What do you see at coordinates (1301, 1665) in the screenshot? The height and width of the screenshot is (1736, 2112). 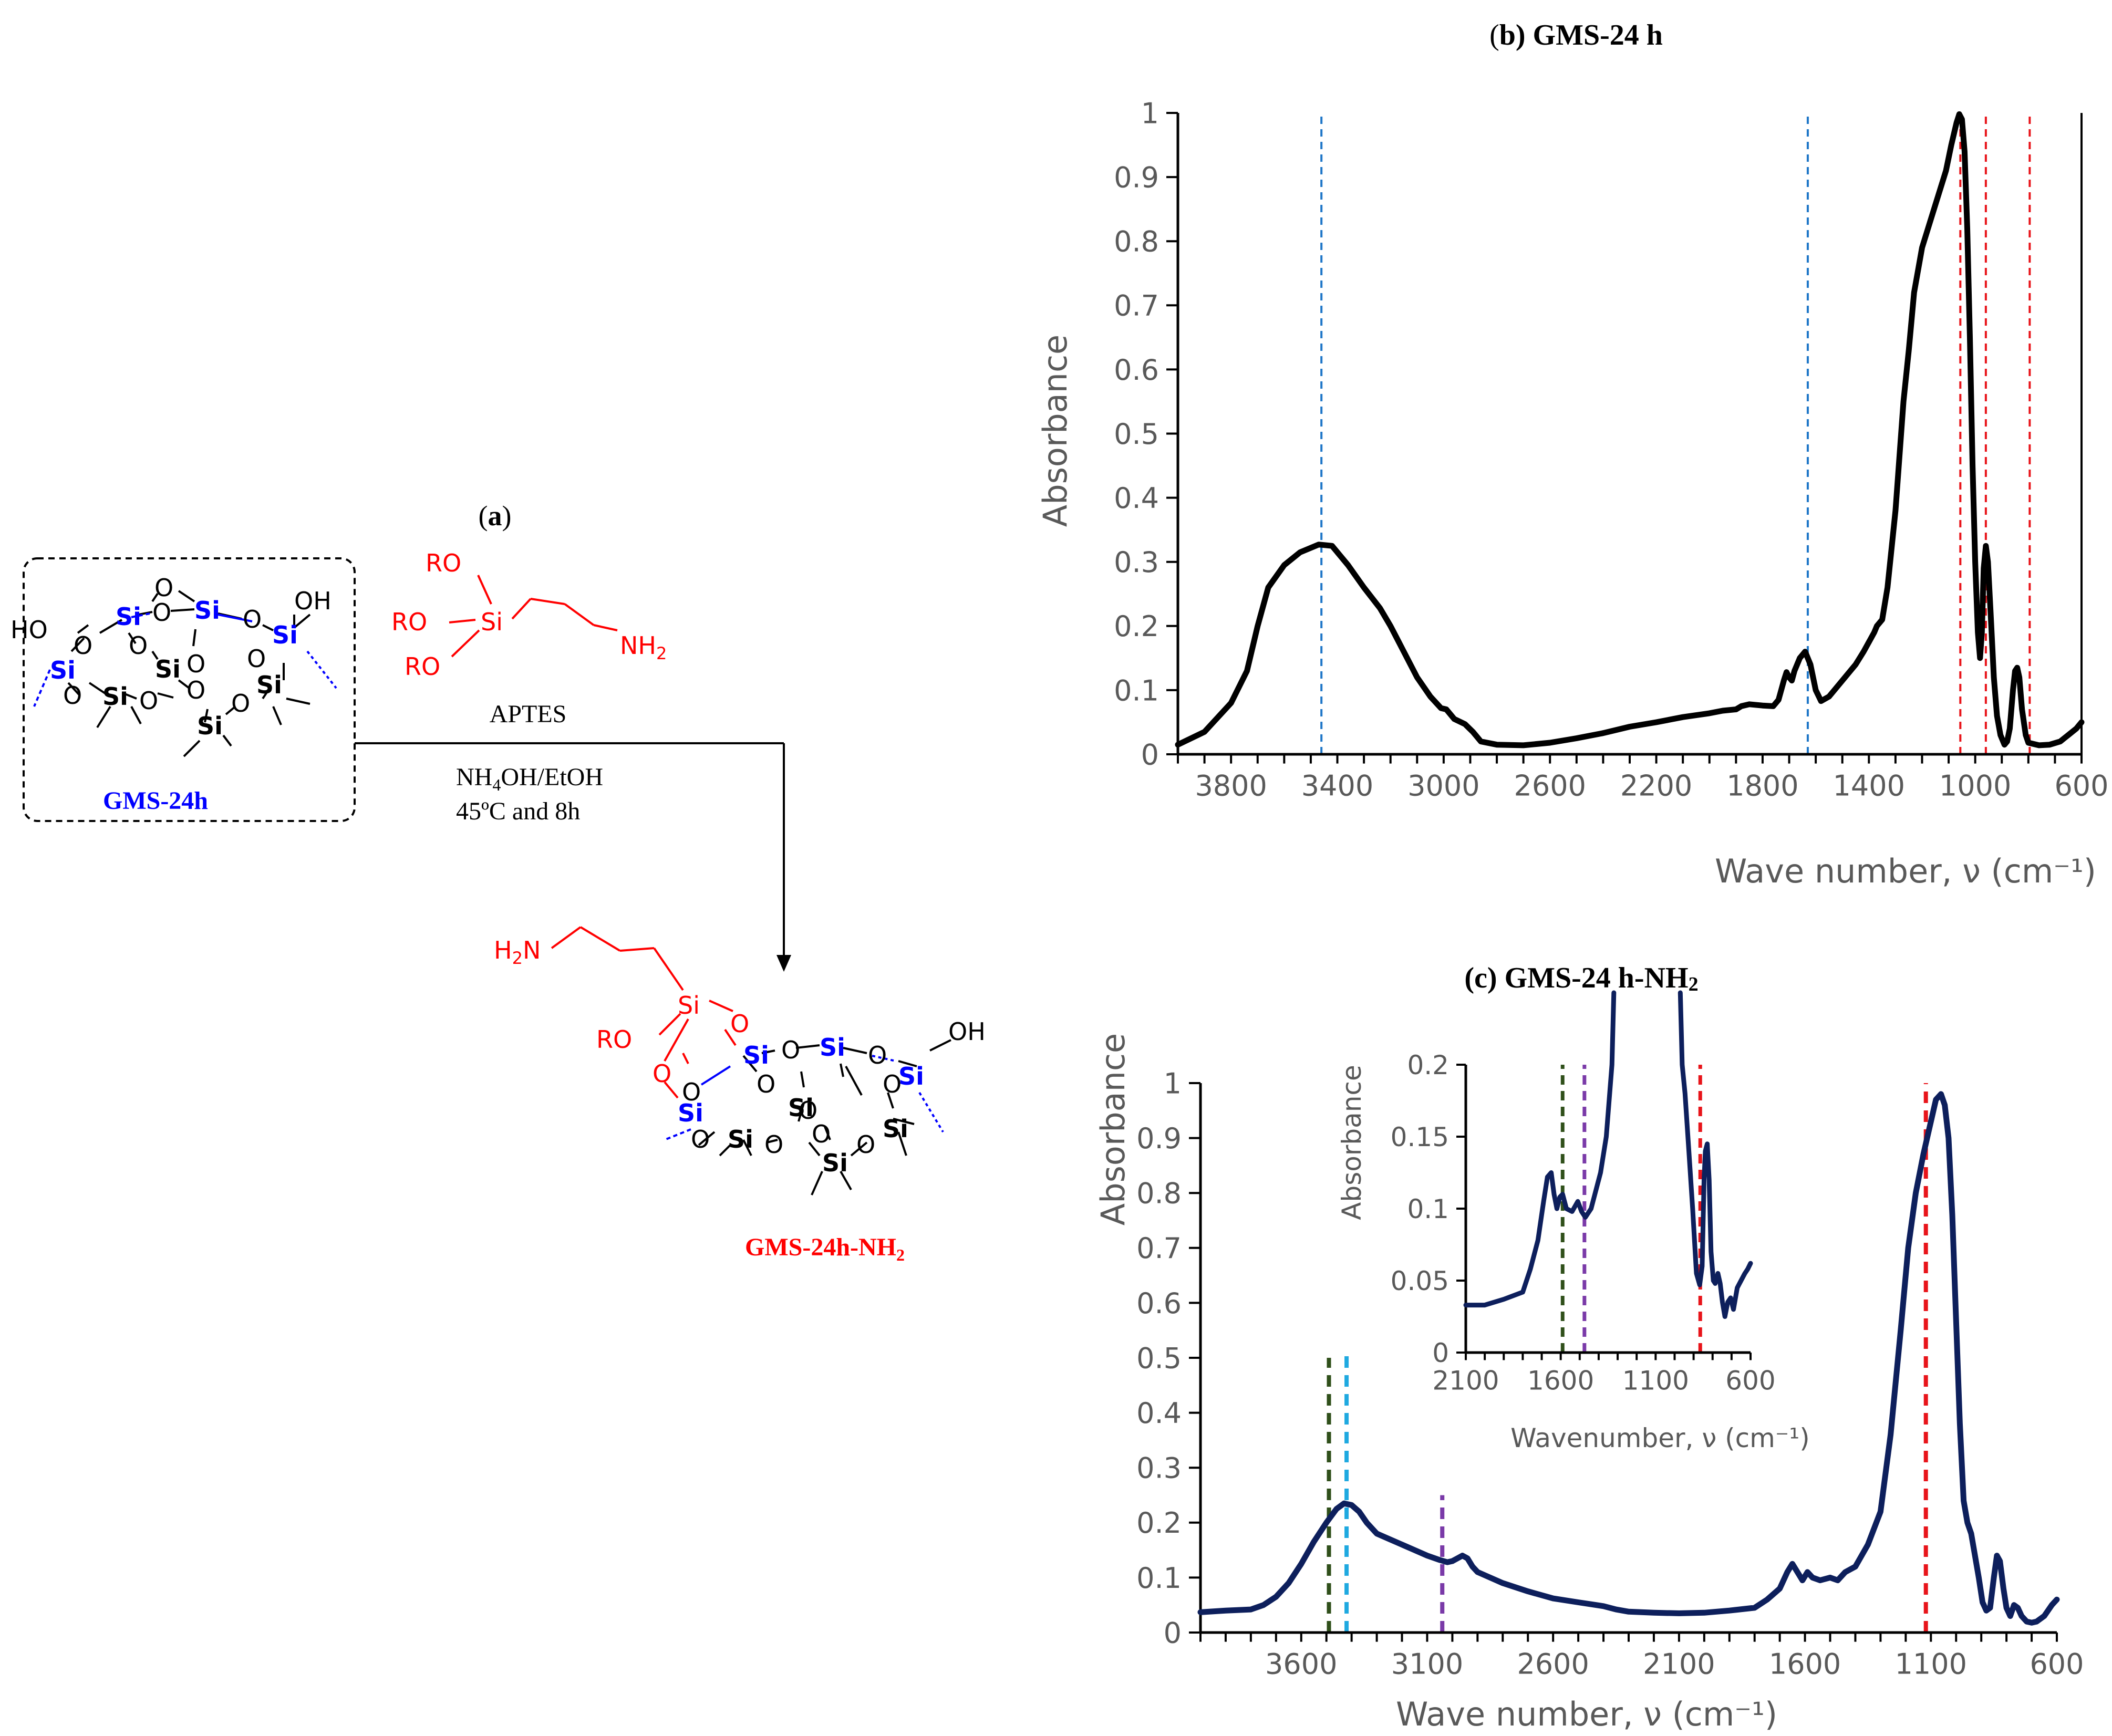 I see `x-tick-label: 3600` at bounding box center [1301, 1665].